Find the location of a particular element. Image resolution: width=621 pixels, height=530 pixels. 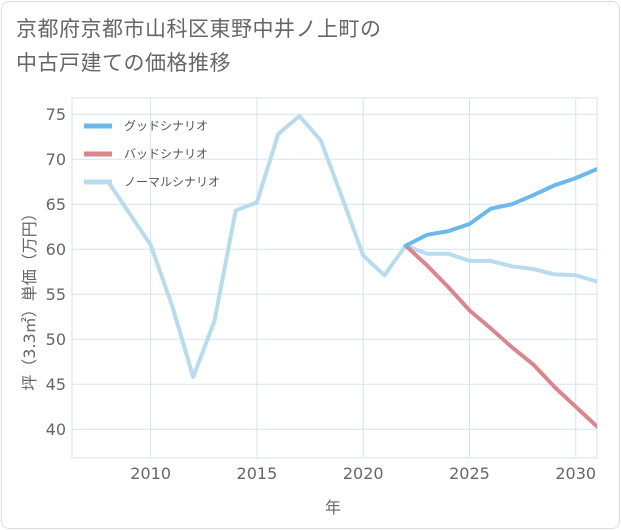

y-tick-label: 45 is located at coordinates (56, 384).